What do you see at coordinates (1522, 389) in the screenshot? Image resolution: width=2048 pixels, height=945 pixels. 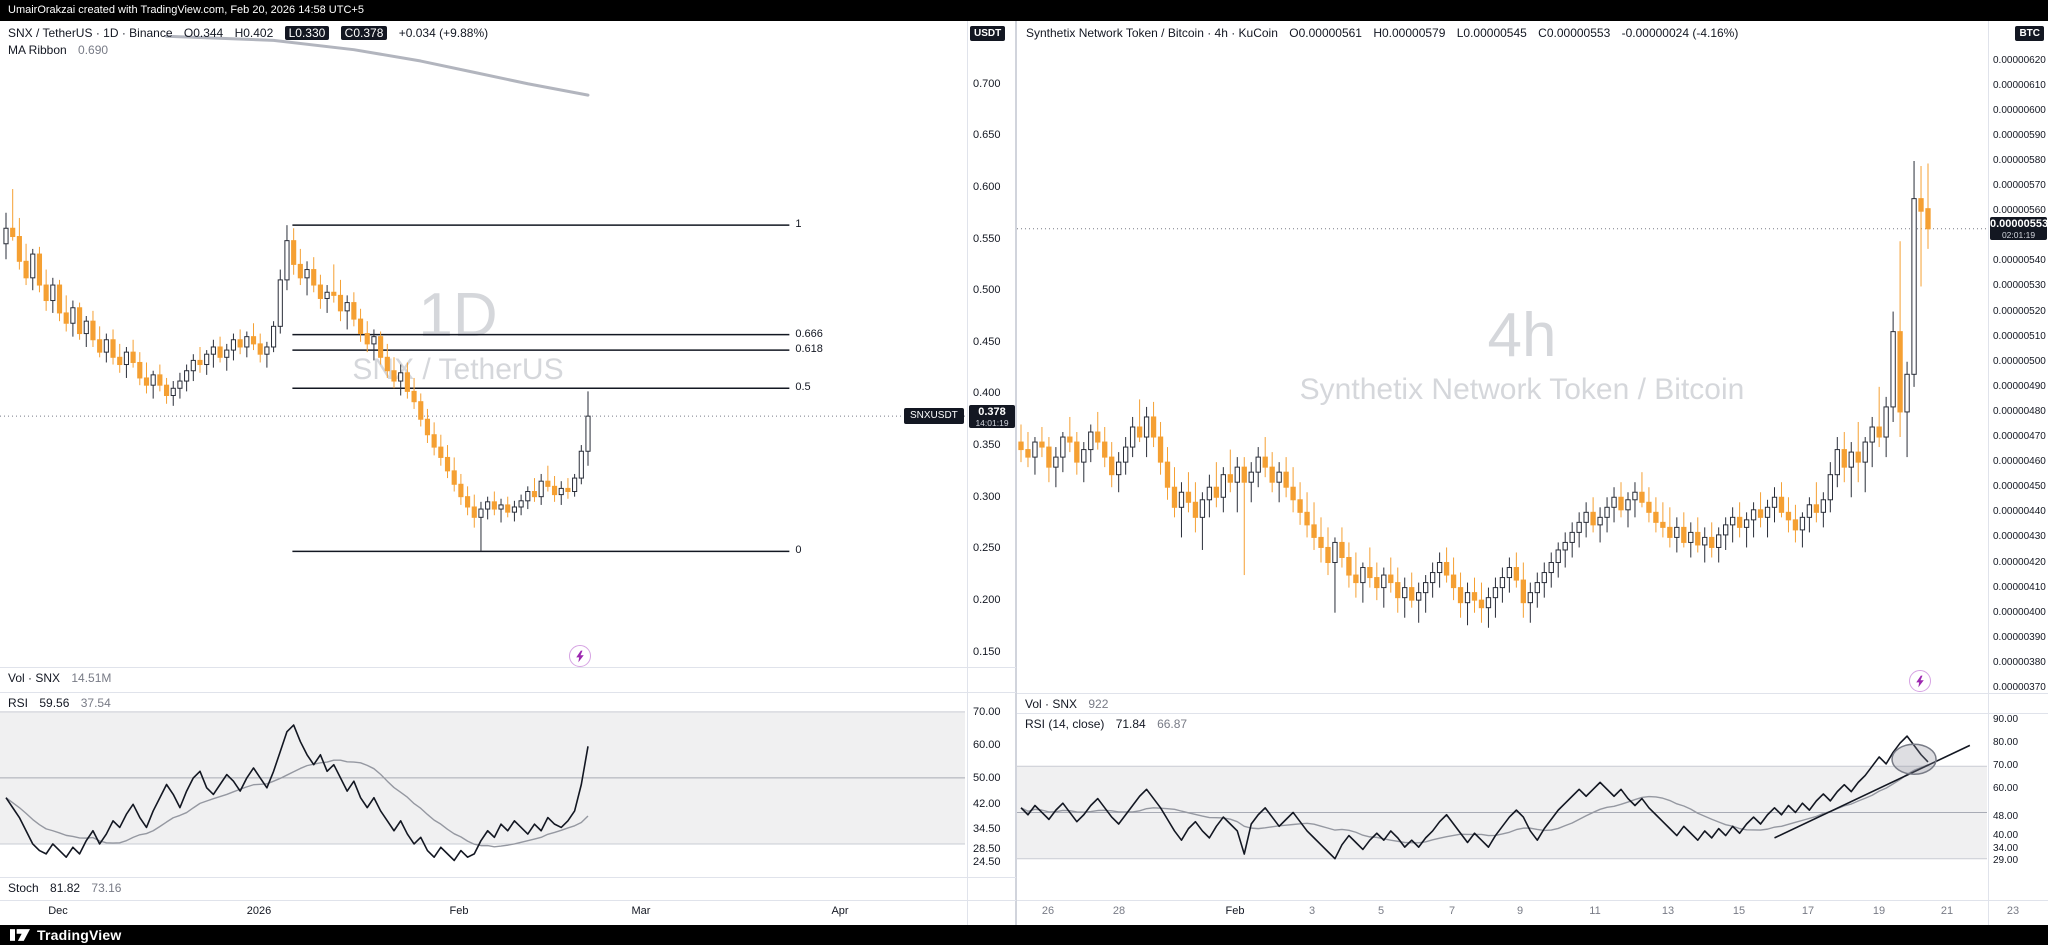 I see `right-watermark-symbol: Synthetix Network Token / Bitcoin` at bounding box center [1522, 389].